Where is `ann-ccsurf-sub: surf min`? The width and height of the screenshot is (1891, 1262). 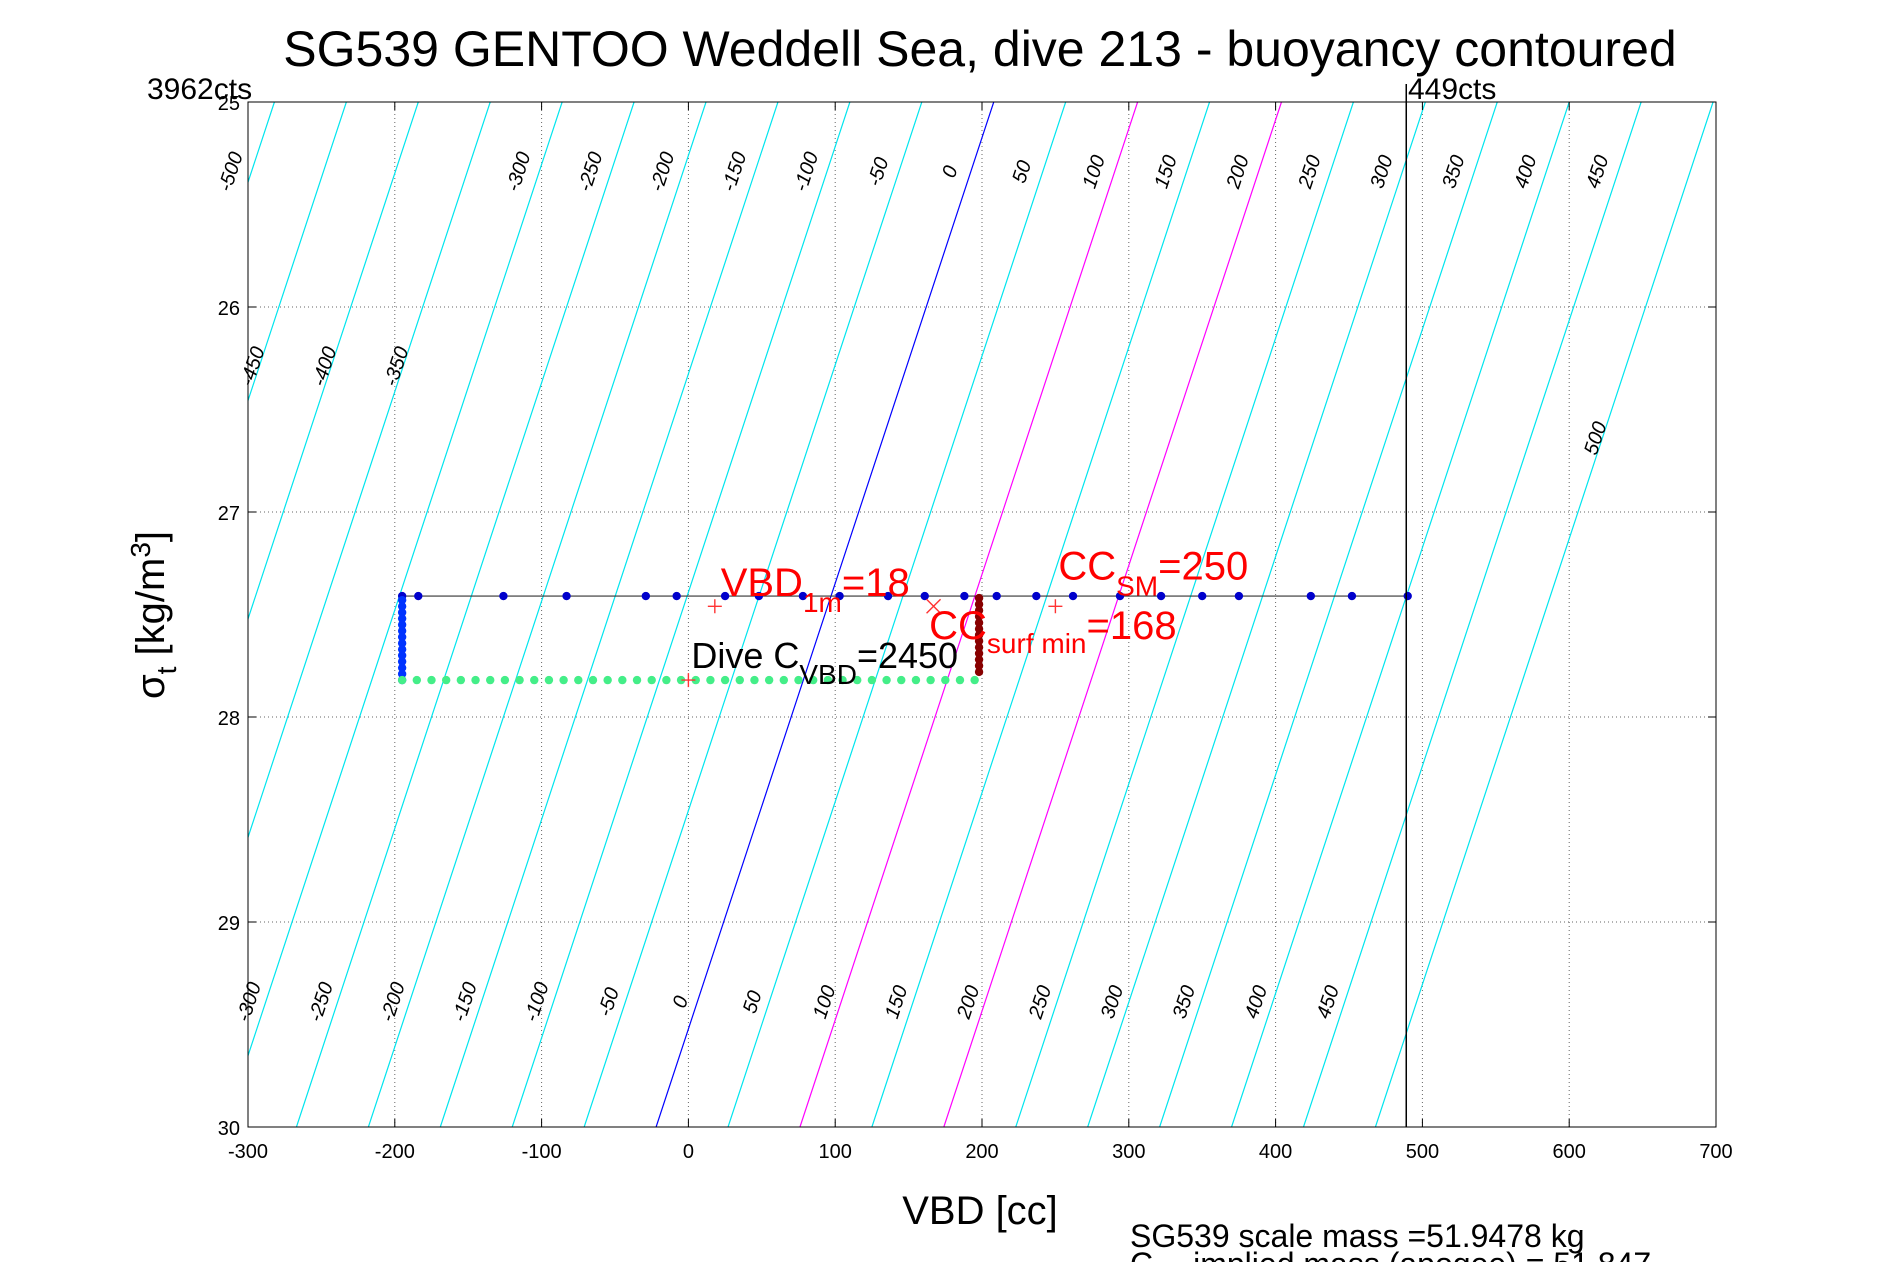
ann-ccsurf-sub: surf min is located at coordinates (1037, 643).